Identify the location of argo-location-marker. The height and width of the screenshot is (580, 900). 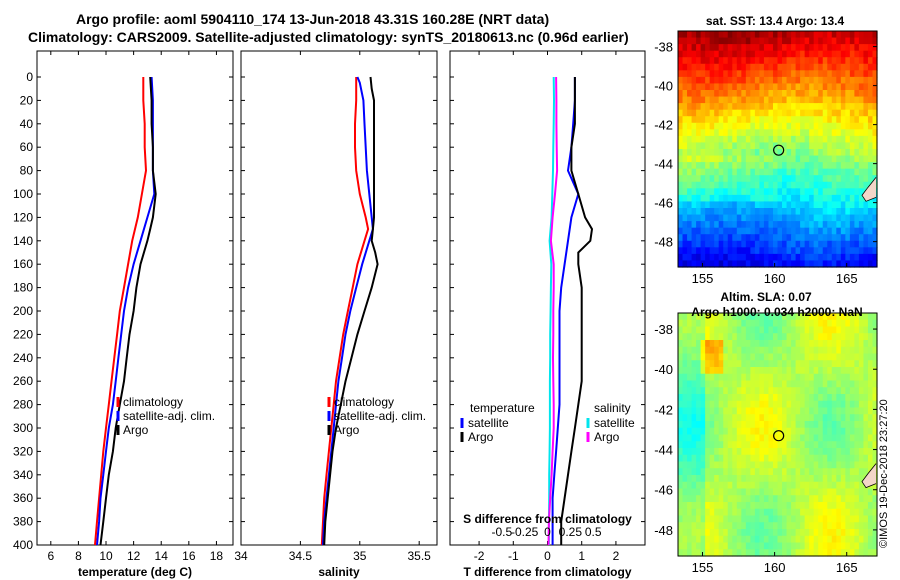
(779, 150).